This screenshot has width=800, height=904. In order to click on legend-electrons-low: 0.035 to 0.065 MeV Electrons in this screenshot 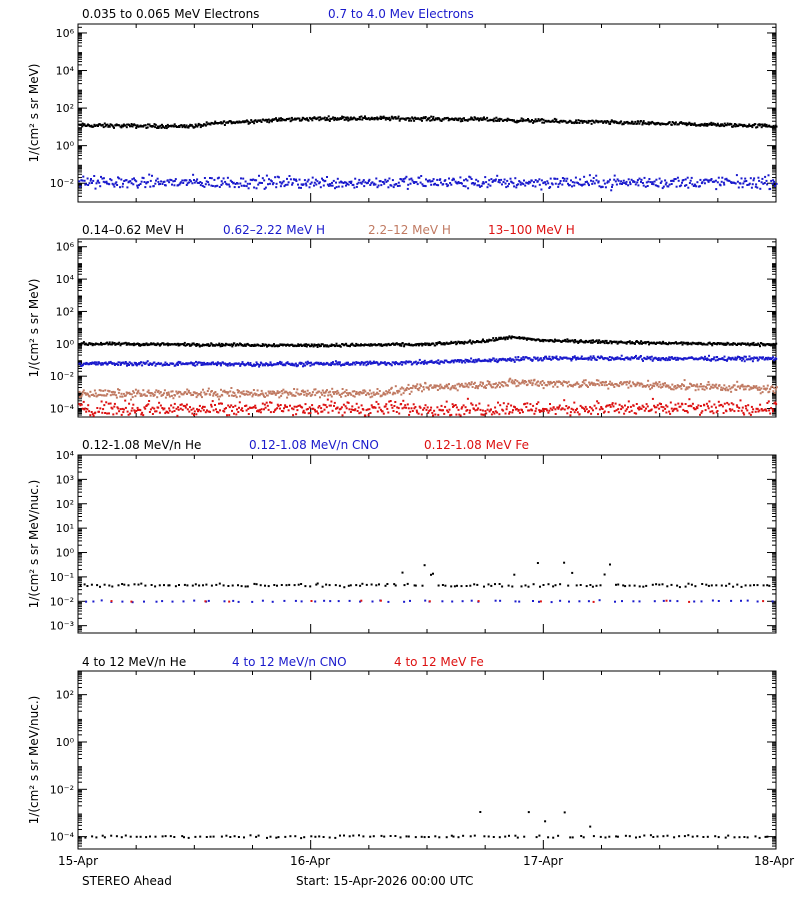, I will do `click(170, 14)`.